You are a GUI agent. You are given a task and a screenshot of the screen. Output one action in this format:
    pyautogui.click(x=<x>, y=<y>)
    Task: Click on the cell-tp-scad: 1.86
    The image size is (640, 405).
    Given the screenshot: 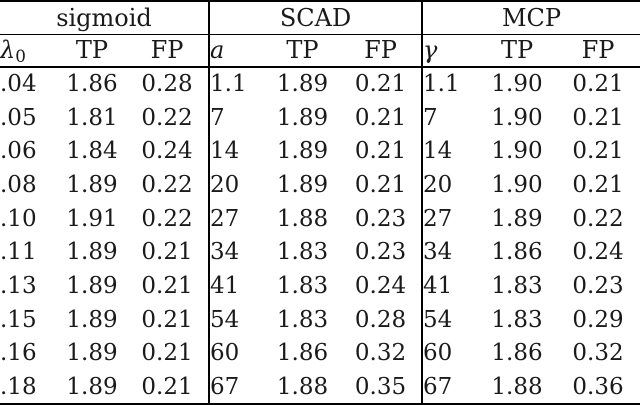 What is the action you would take?
    pyautogui.click(x=302, y=353)
    